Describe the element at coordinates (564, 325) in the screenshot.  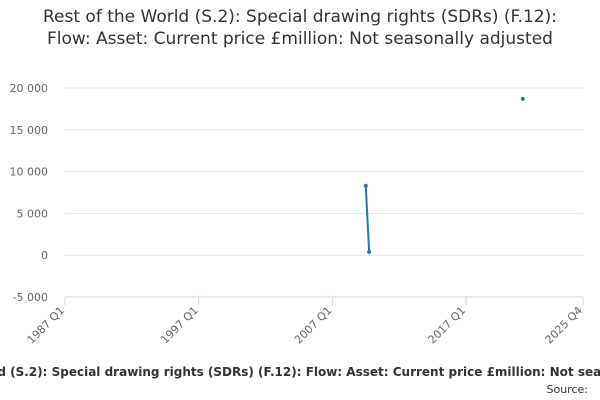
I see `x-tick-label: 2025 Q4` at that location.